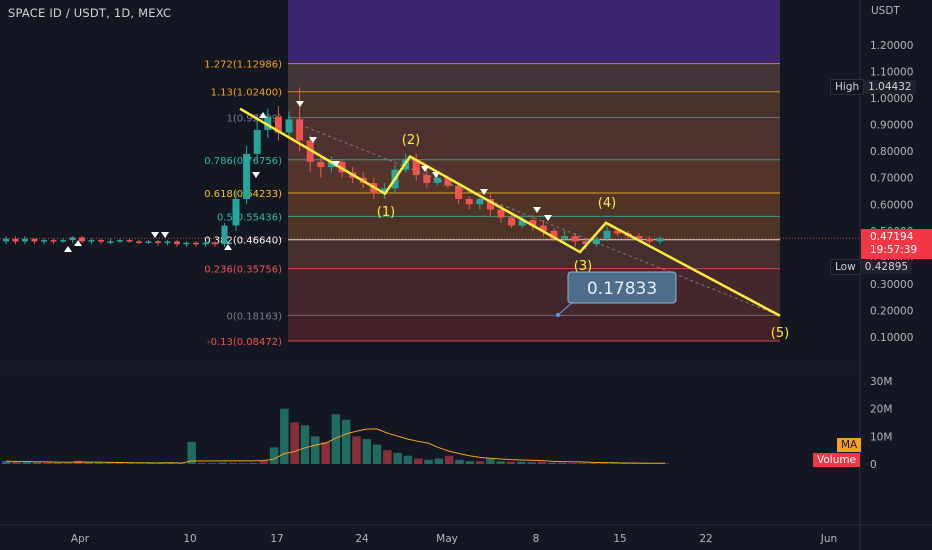  Describe the element at coordinates (845, 267) in the screenshot. I see `low-label: Low` at that location.